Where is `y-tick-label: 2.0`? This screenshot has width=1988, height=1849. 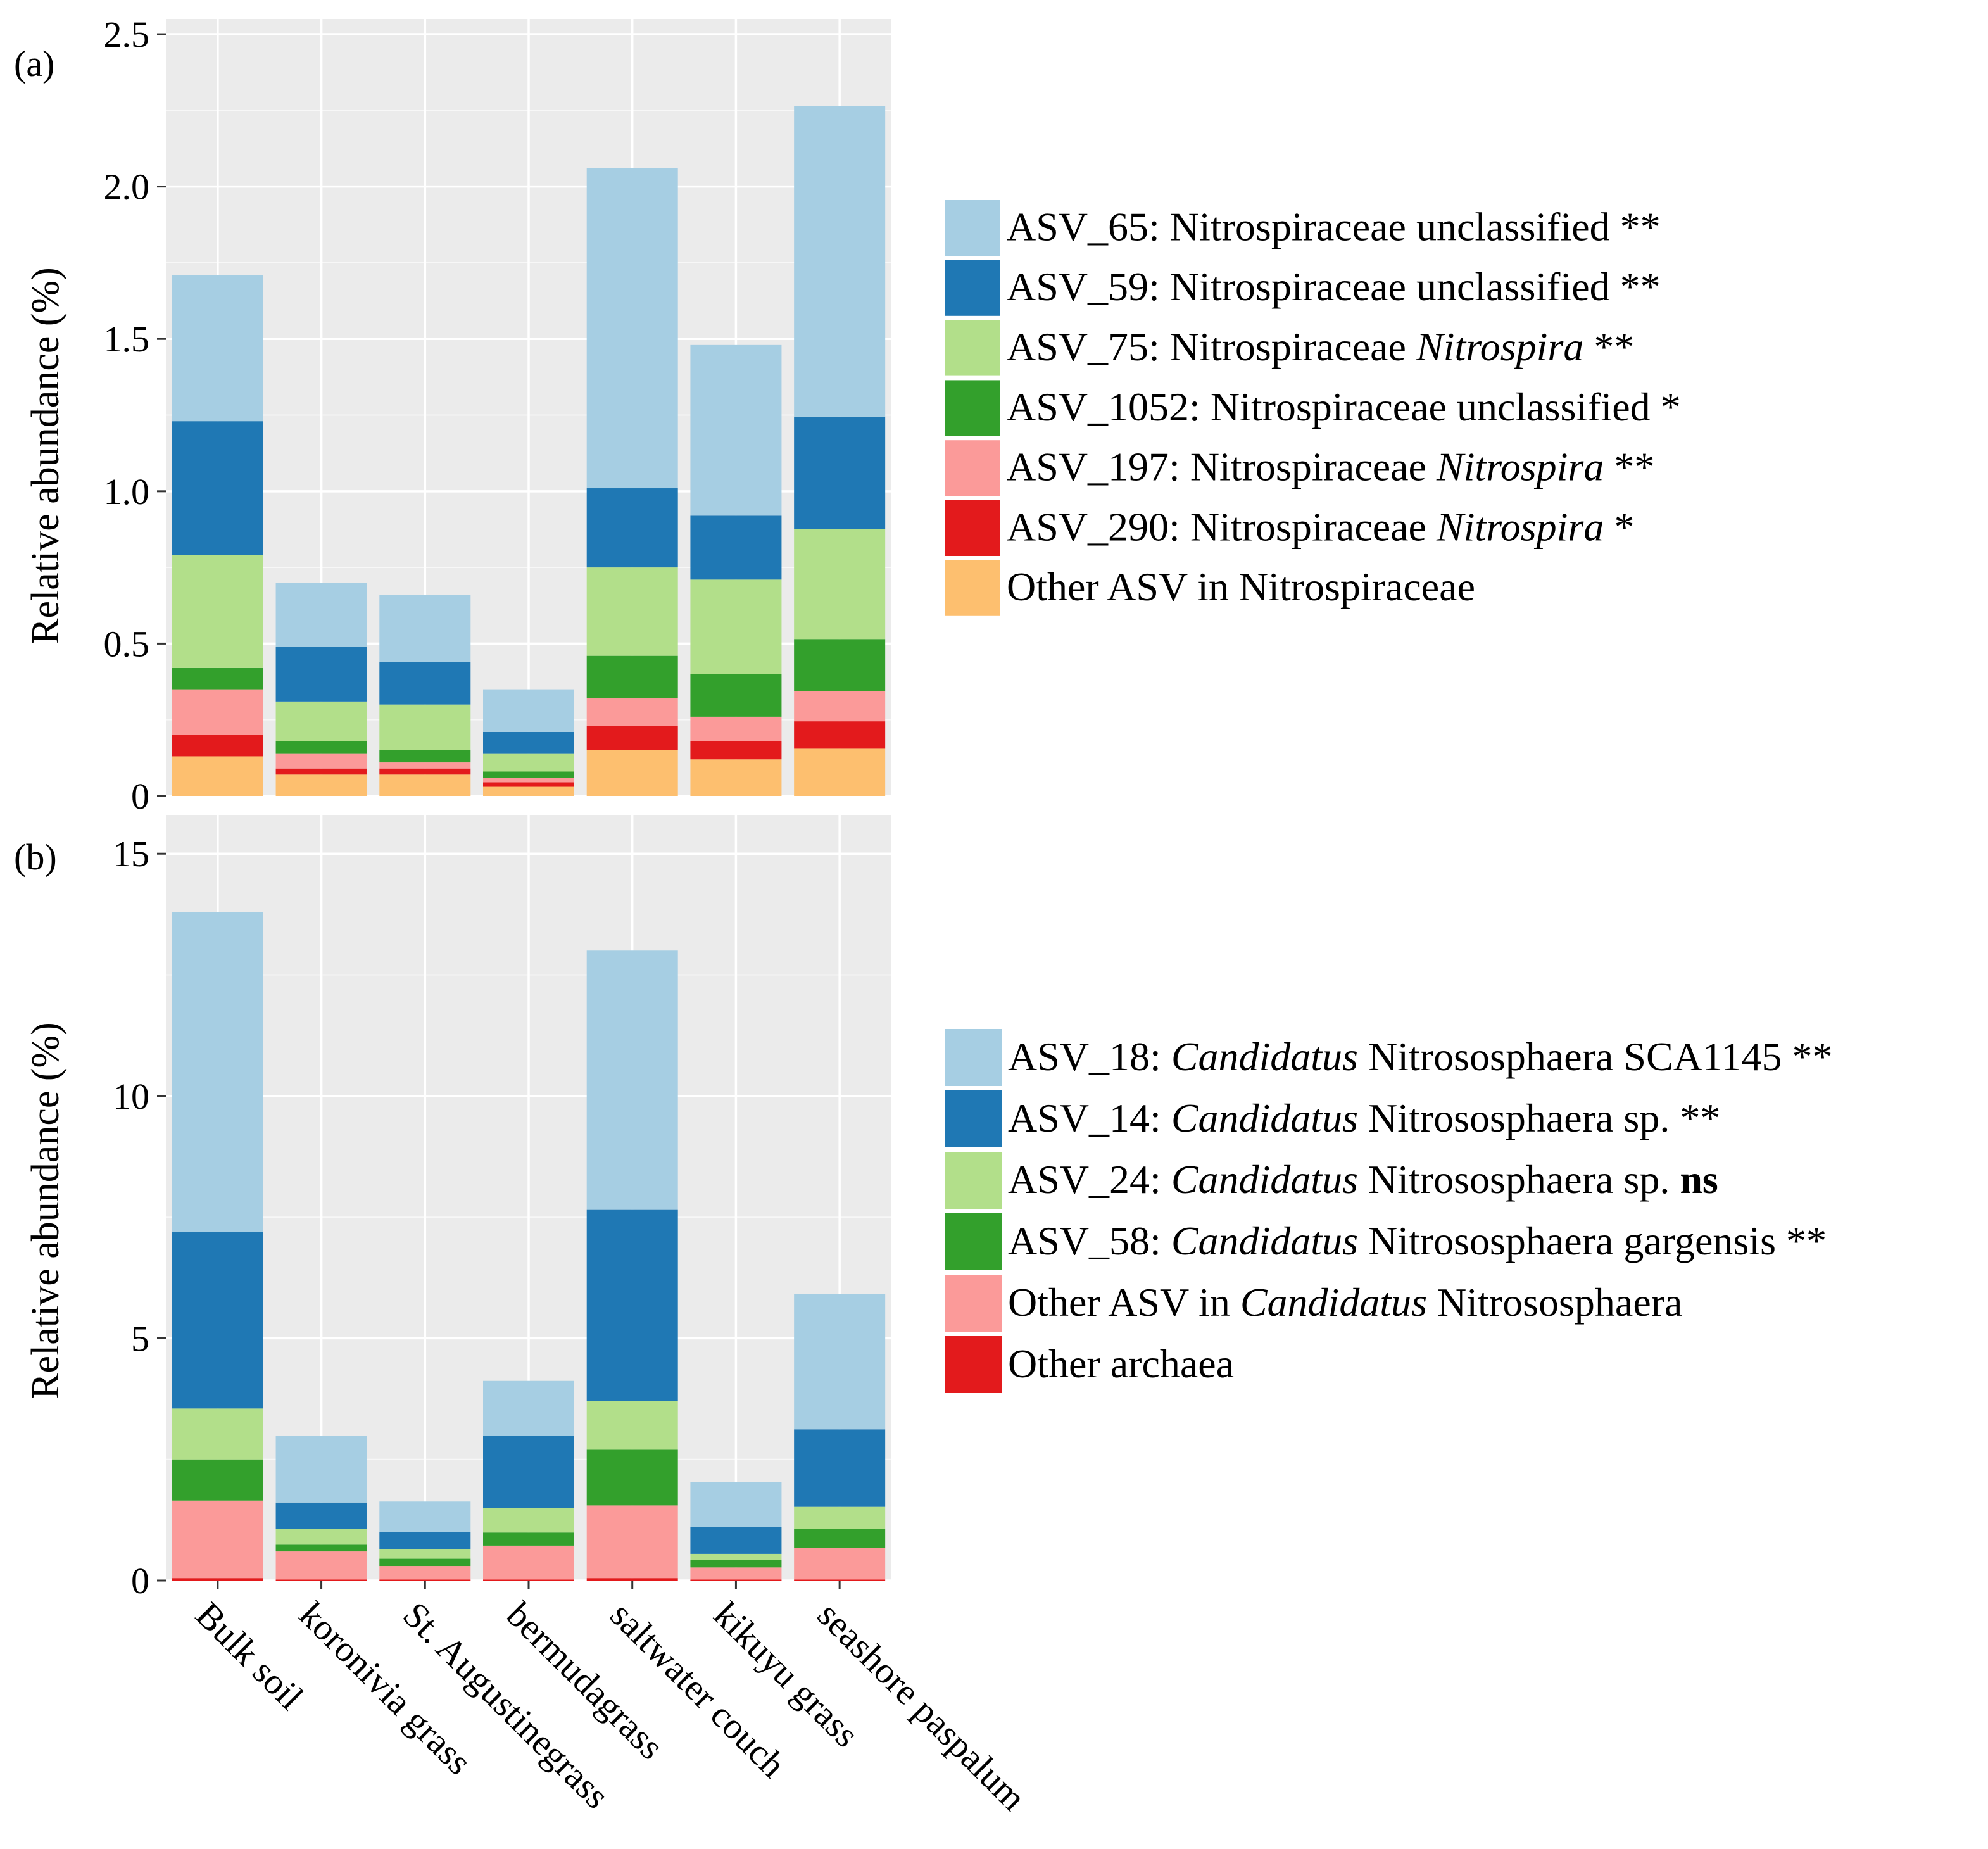
y-tick-label: 2.0 is located at coordinates (127, 187).